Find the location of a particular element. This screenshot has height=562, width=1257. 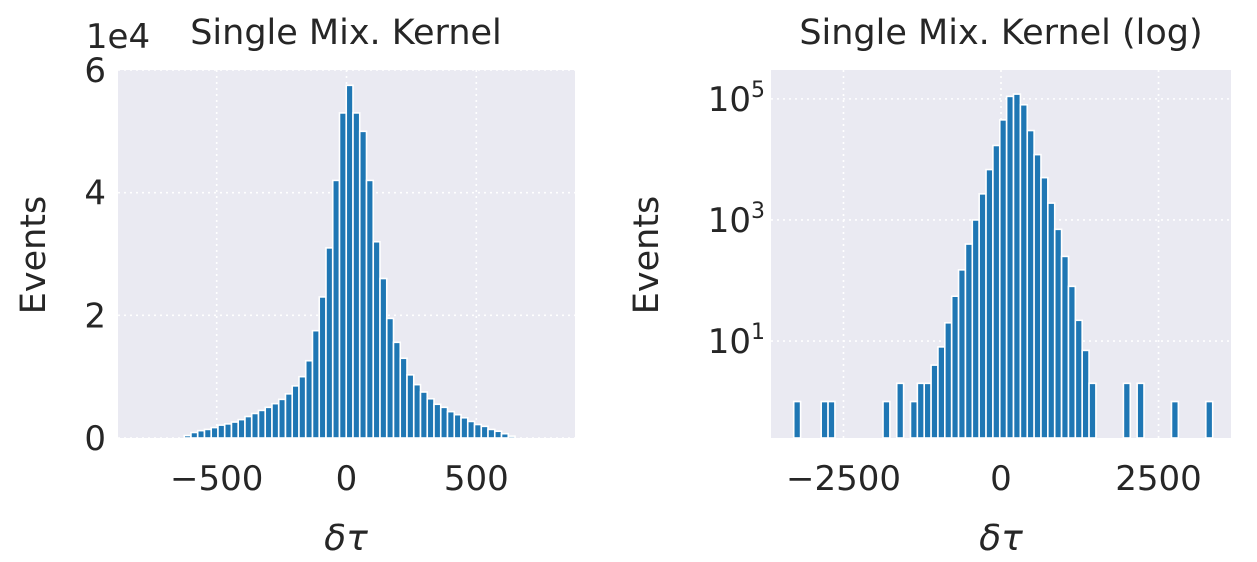

x-tick-label: −500 is located at coordinates (216, 479).